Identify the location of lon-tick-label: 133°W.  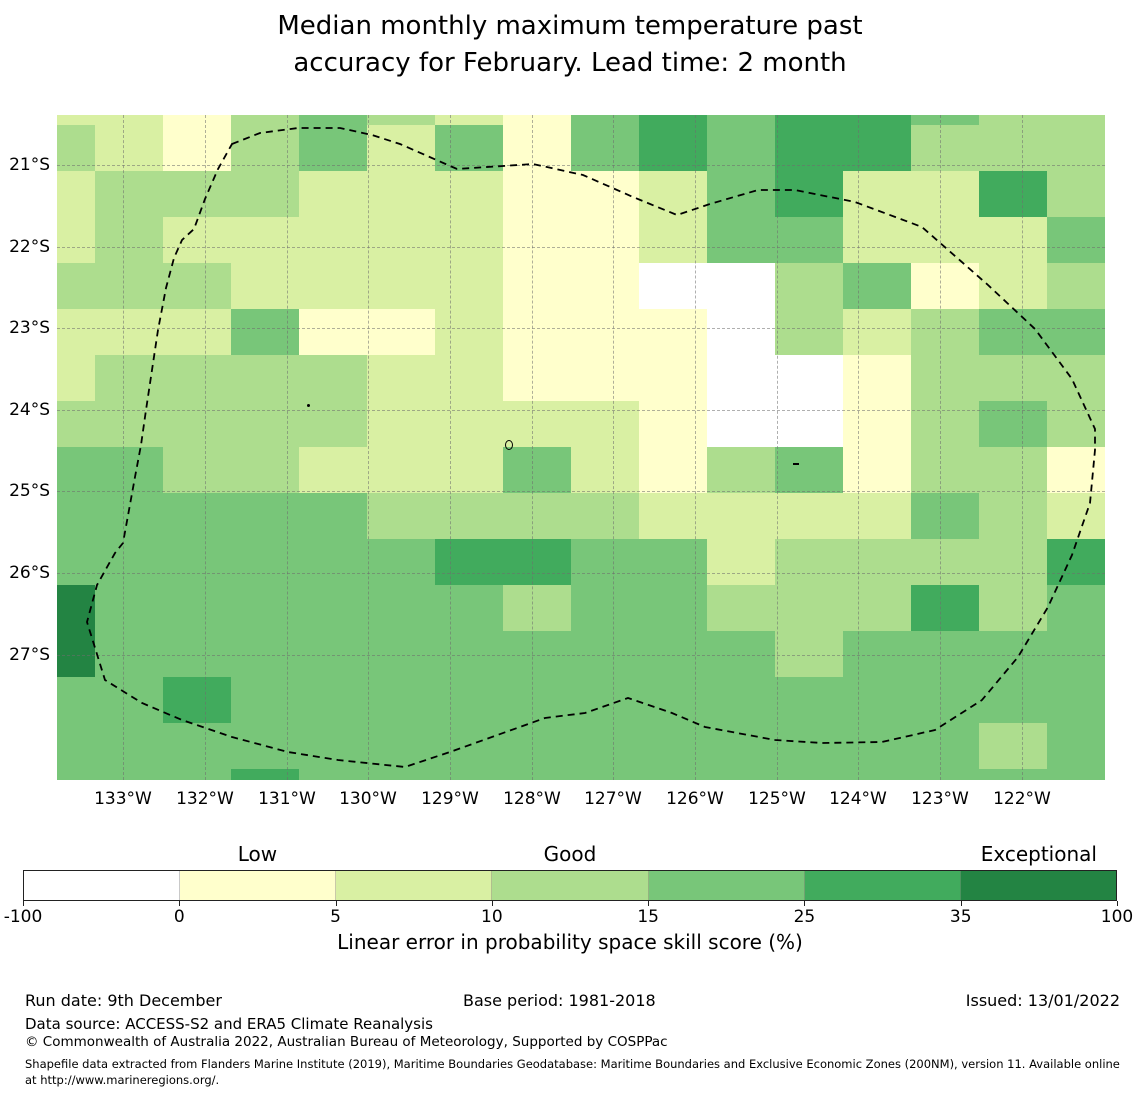
(123, 799).